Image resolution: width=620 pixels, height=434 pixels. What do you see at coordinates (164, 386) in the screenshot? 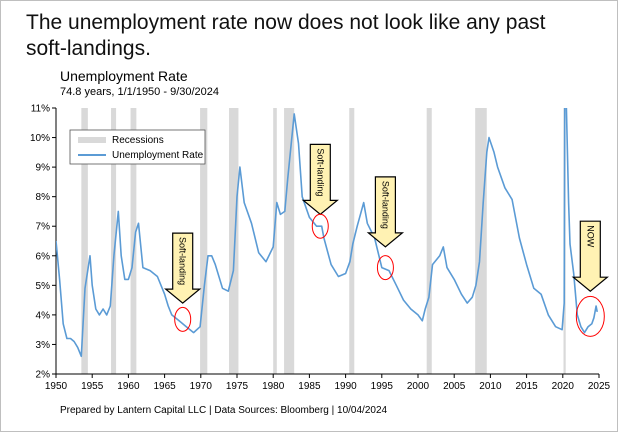
I see `x-tick-label: 1965` at bounding box center [164, 386].